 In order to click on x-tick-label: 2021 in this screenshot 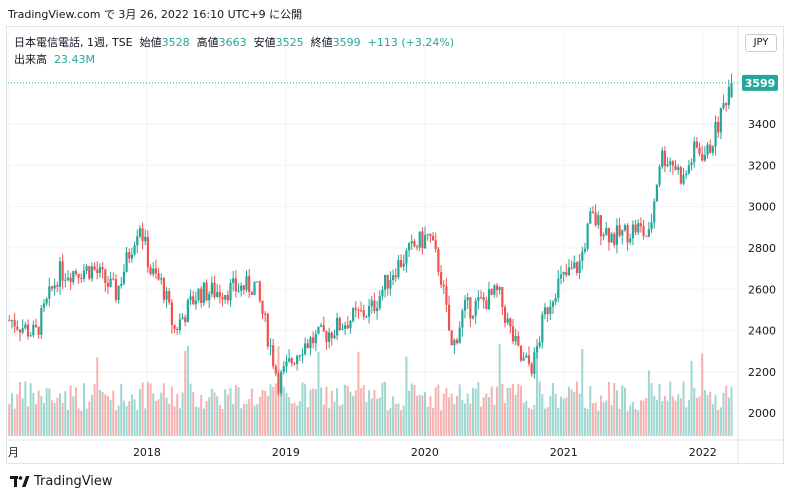, I will do `click(564, 452)`.